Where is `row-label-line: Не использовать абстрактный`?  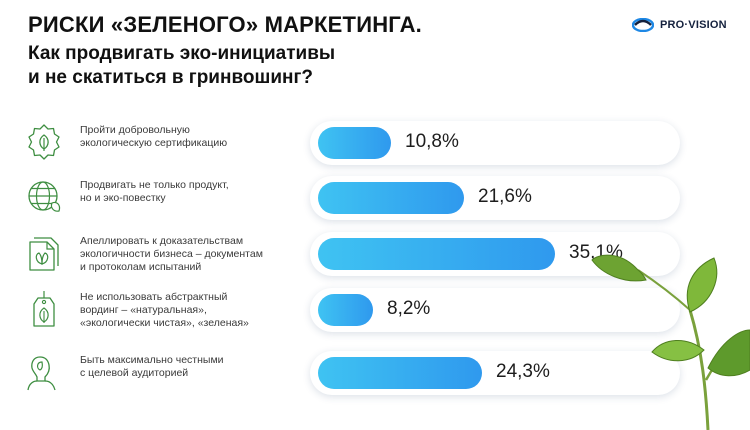 row-label-line: Не использовать абстрактный is located at coordinates (154, 297).